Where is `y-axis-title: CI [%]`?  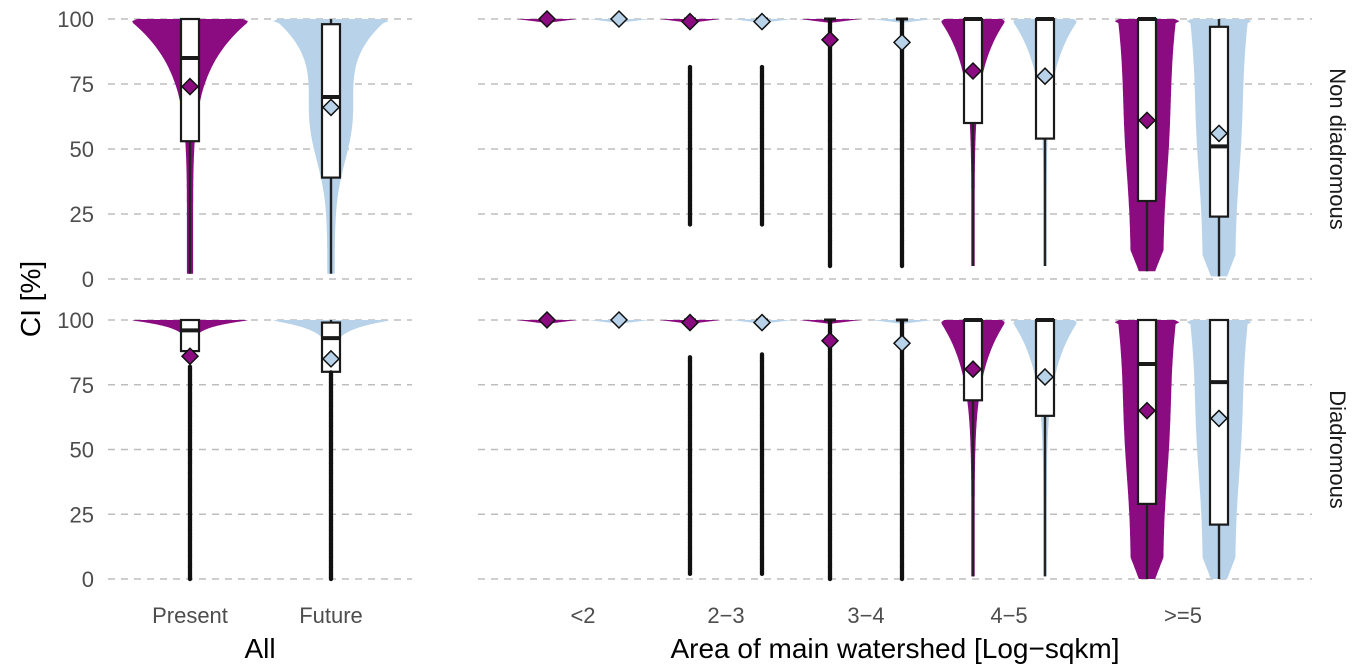 y-axis-title: CI [%] is located at coordinates (30, 299).